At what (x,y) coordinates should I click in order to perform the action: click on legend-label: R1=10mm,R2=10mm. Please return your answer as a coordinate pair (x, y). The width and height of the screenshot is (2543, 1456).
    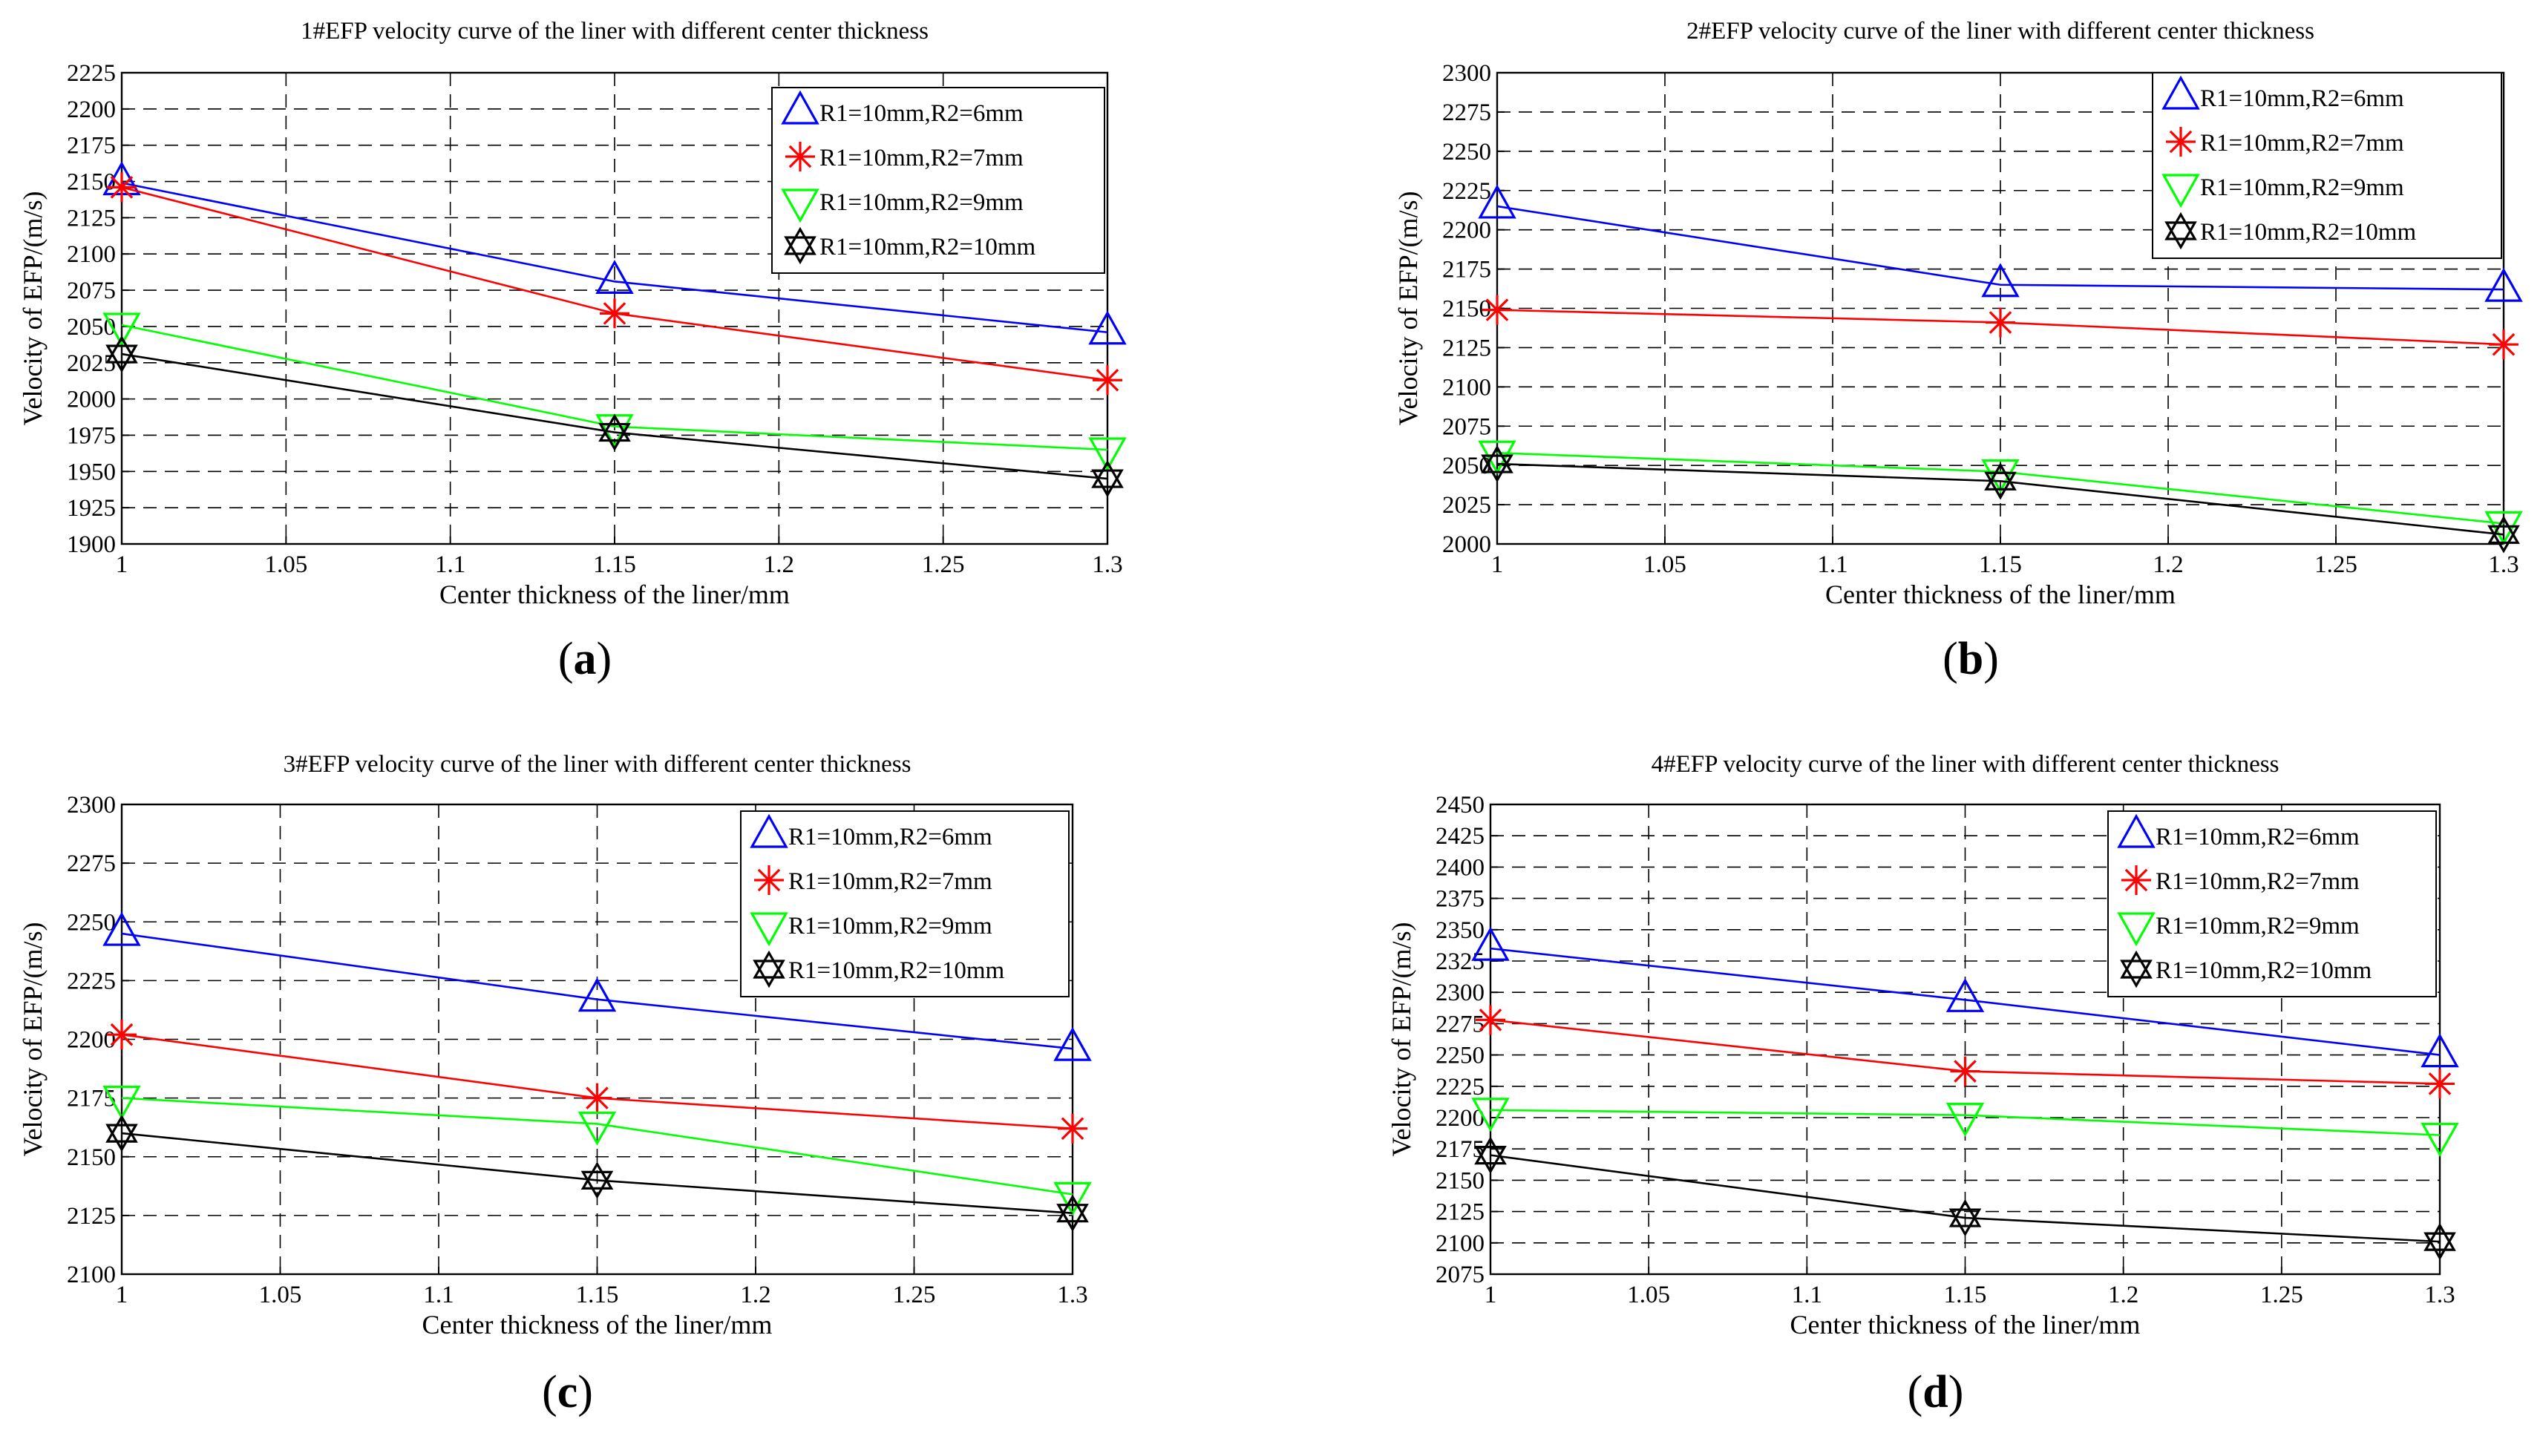
    Looking at the image, I should click on (2308, 233).